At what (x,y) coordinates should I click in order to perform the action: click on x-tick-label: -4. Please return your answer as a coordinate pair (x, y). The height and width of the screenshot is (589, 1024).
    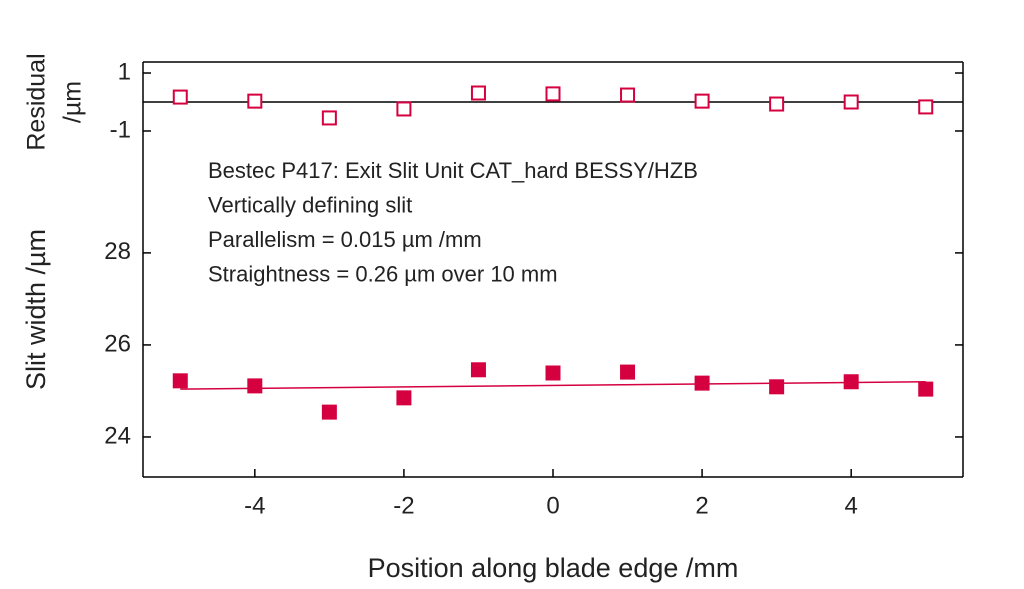
    Looking at the image, I should click on (254, 505).